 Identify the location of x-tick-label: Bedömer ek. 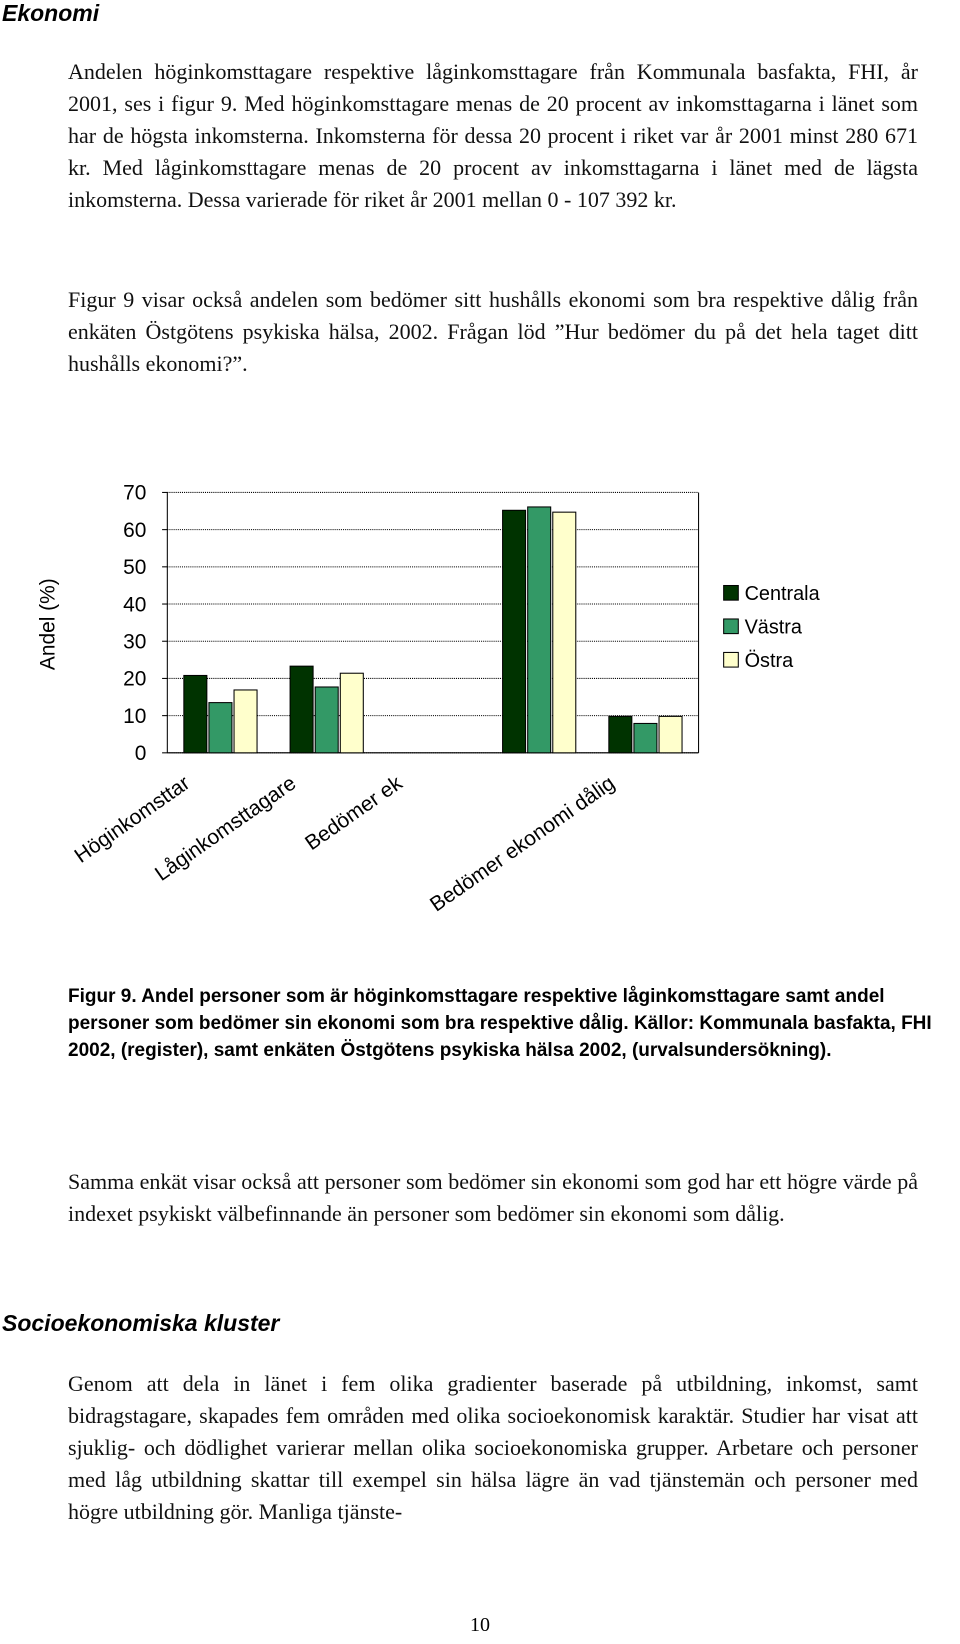
(354, 813).